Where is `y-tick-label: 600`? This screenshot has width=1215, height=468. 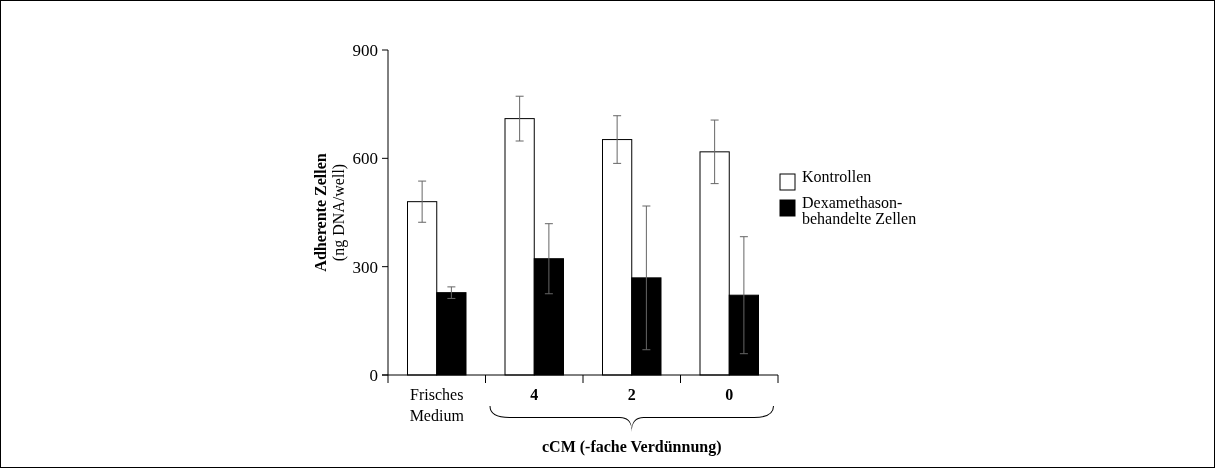
y-tick-label: 600 is located at coordinates (365, 159).